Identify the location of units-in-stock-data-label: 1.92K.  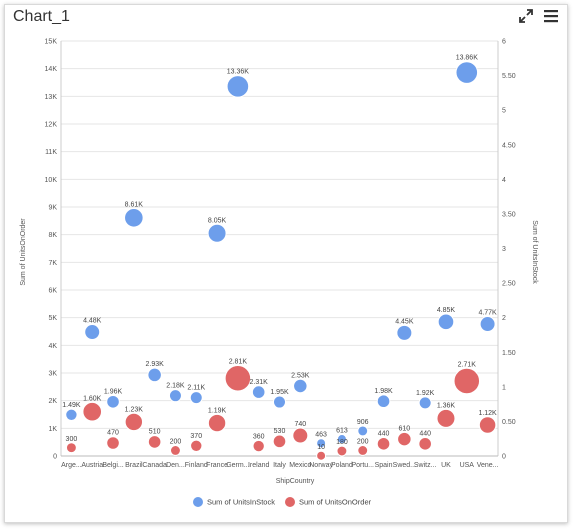
(425, 393).